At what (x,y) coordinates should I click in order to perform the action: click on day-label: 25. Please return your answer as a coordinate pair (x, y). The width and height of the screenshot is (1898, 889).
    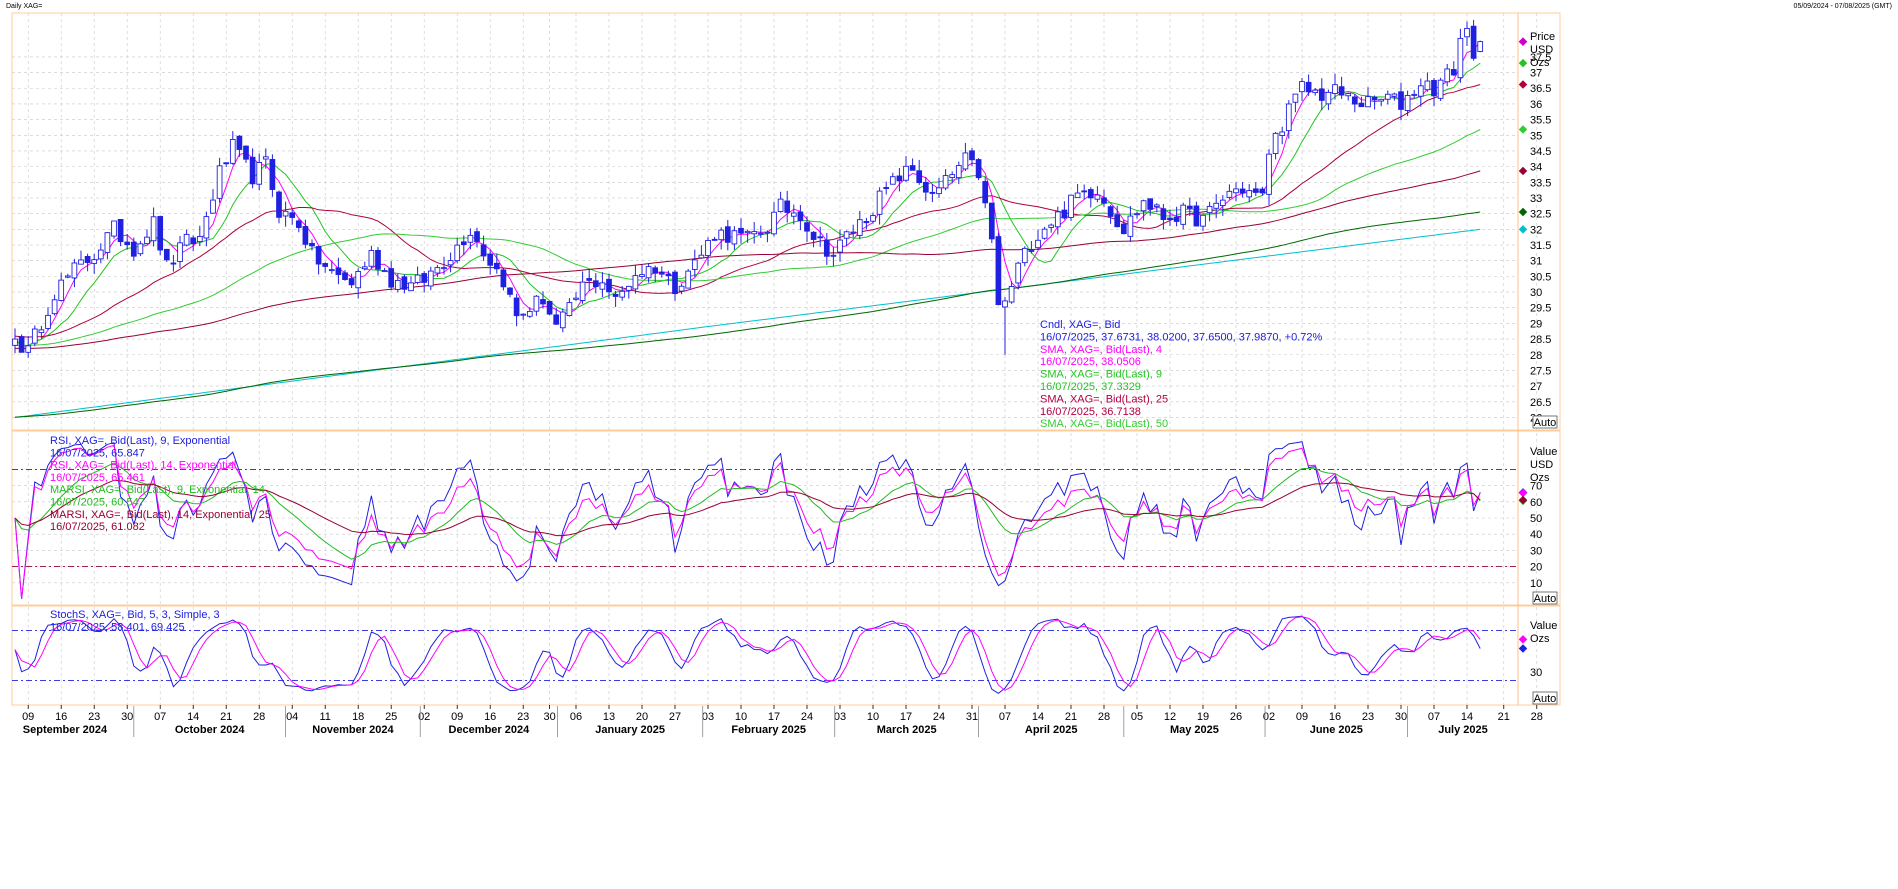
    Looking at the image, I should click on (391, 717).